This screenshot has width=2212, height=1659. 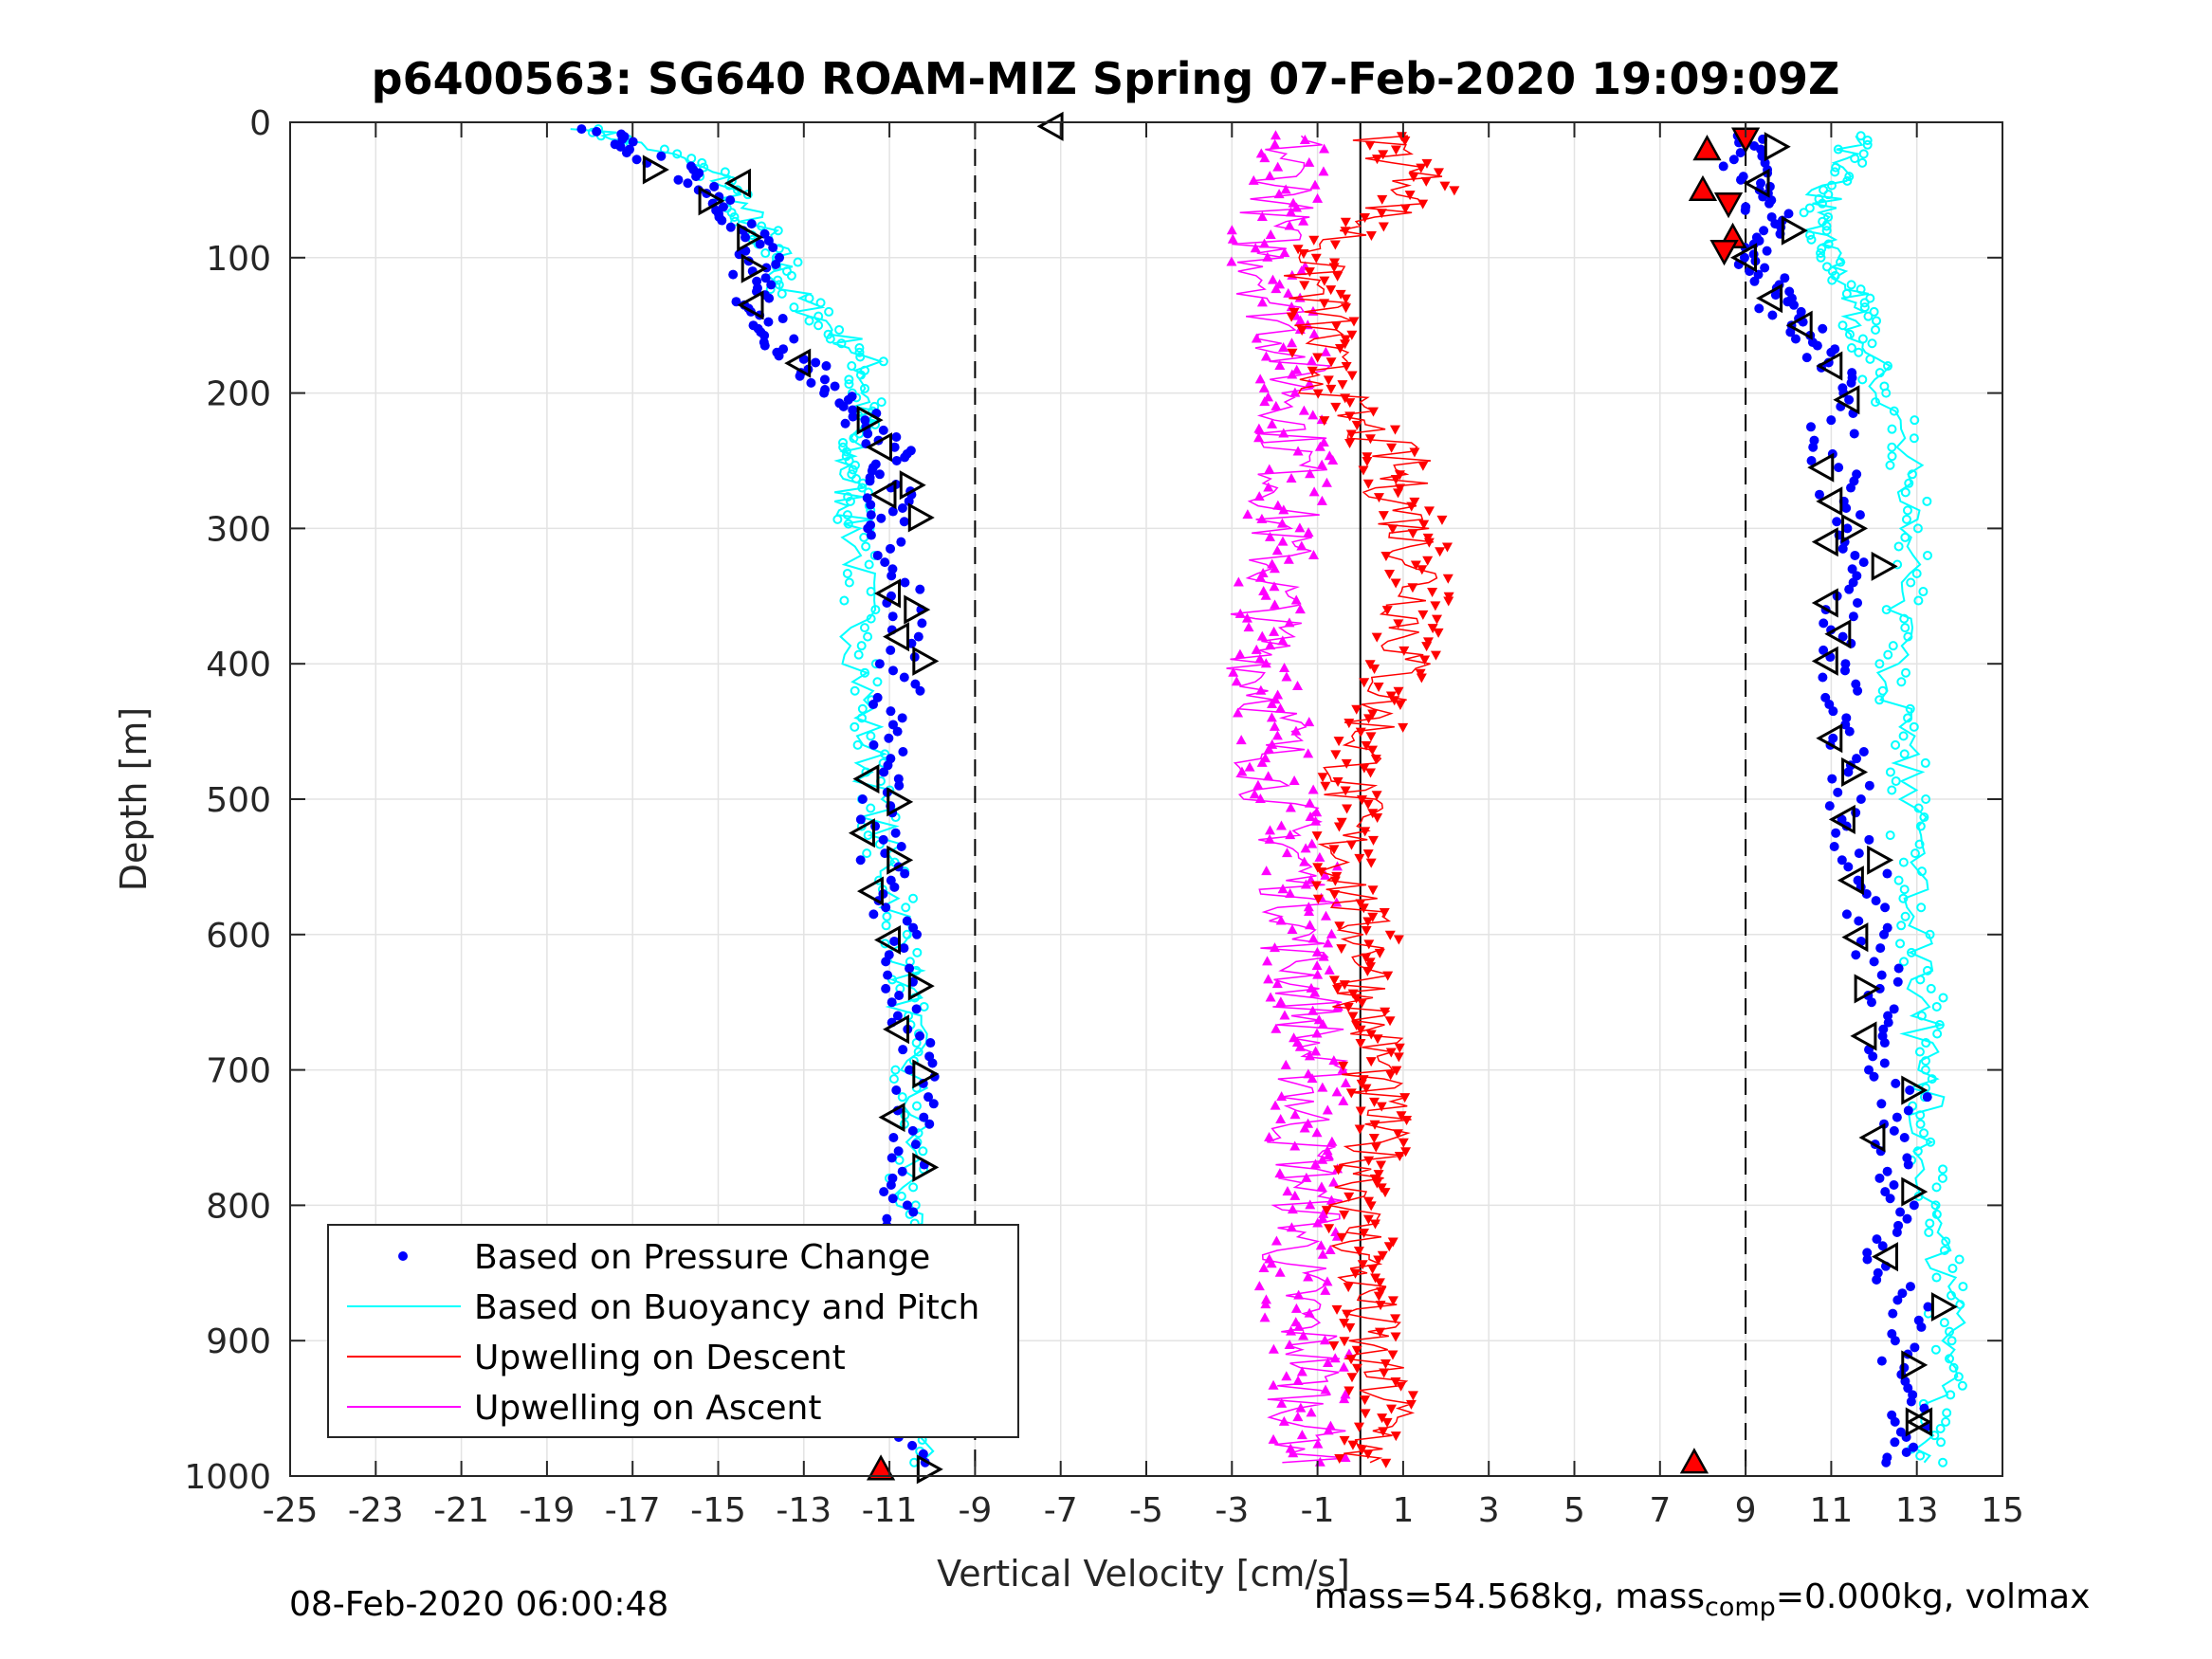 What do you see at coordinates (1143, 1574) in the screenshot?
I see `x-axis-label: Vertical Velocity [cm/s]` at bounding box center [1143, 1574].